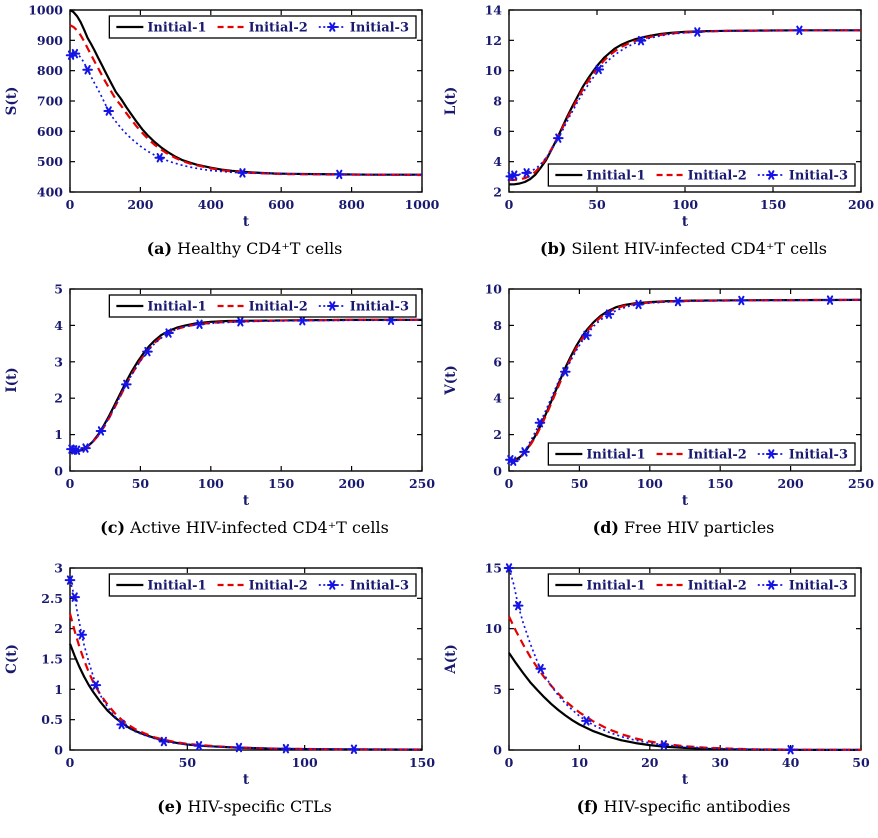  I want to click on svg-text: V(t), so click(451, 380).